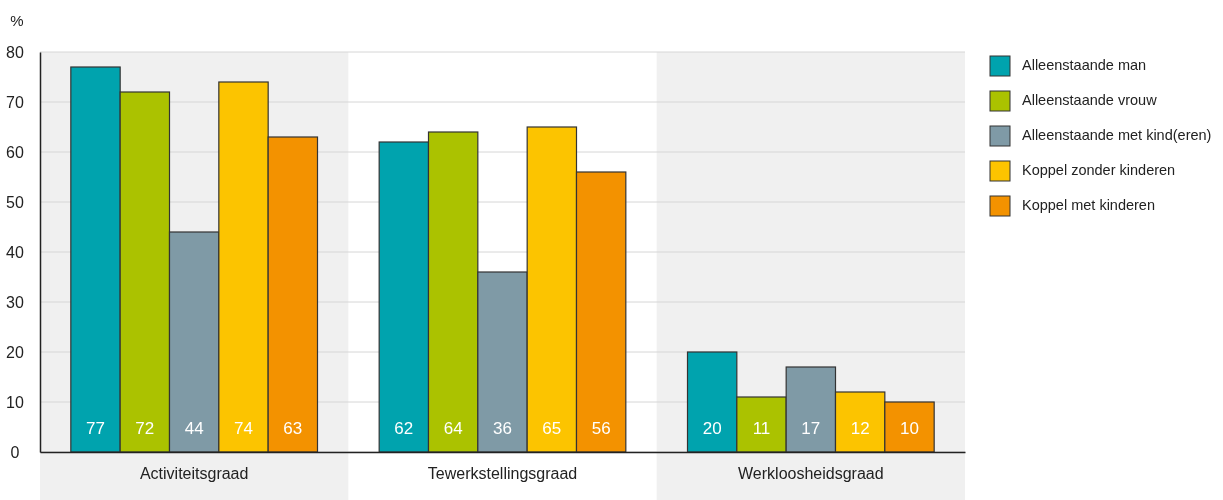 This screenshot has width=1223, height=500. Describe the element at coordinates (95, 429) in the screenshot. I see `data-label: 77` at that location.